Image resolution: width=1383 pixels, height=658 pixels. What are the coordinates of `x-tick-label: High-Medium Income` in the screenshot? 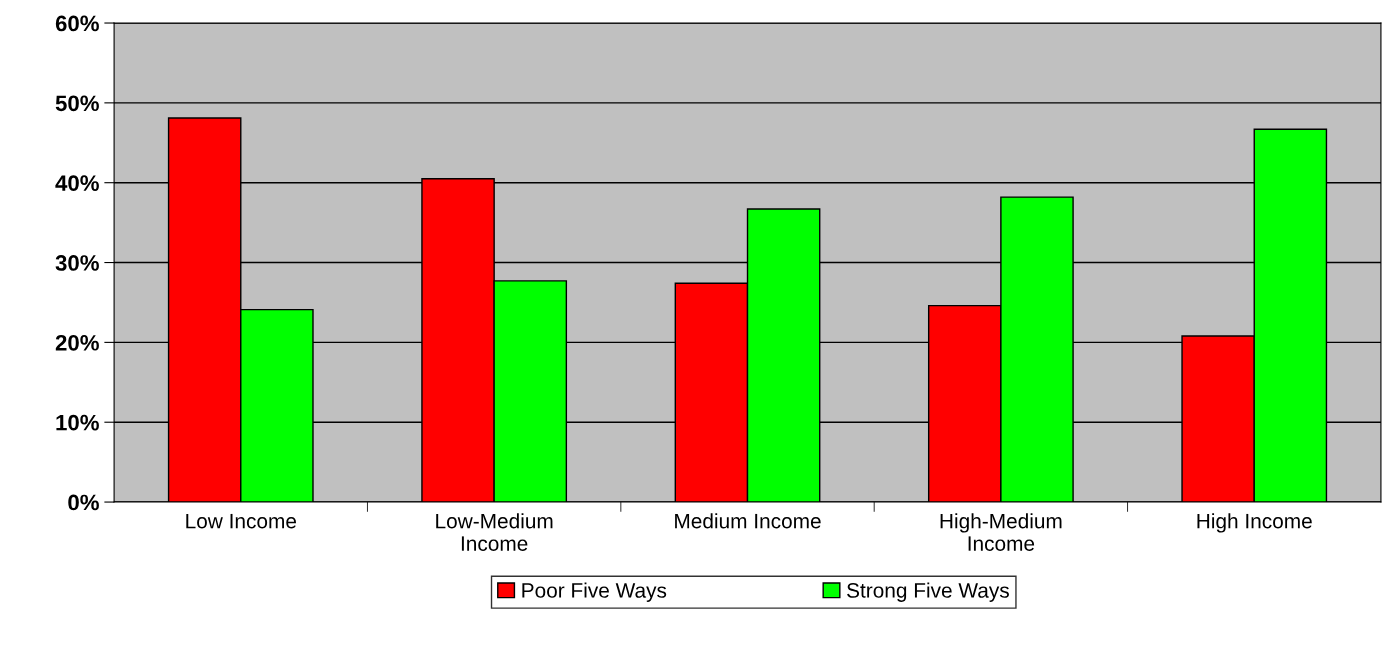 It's located at (1001, 532).